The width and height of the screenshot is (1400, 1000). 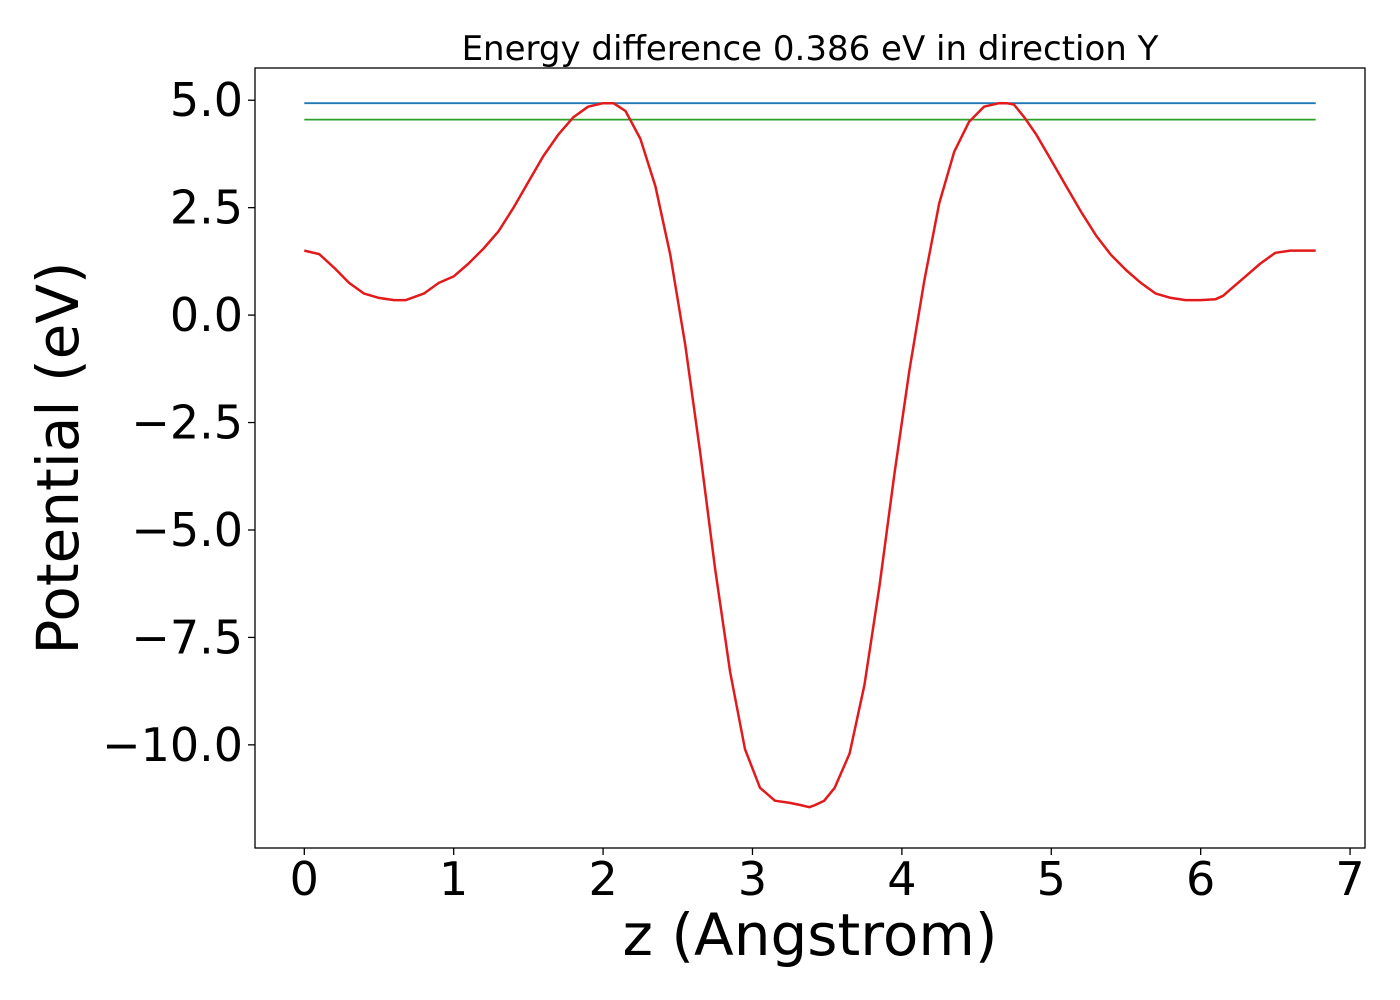 What do you see at coordinates (187, 637) in the screenshot?
I see `y-tick-label: −7.5` at bounding box center [187, 637].